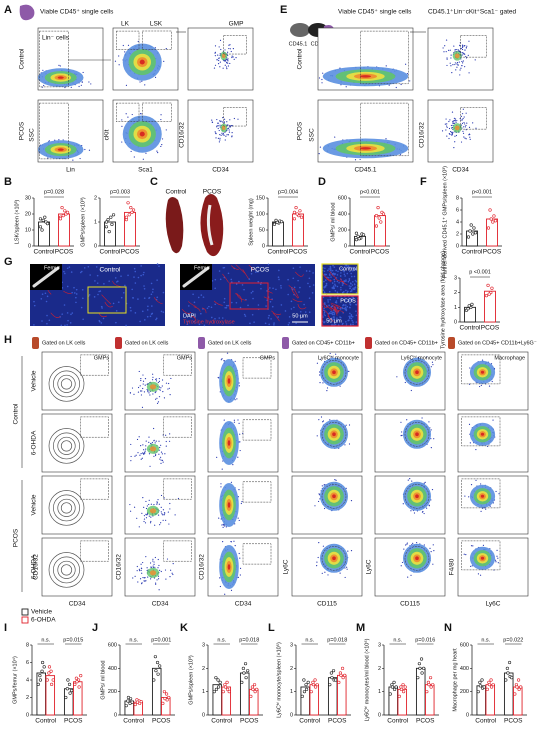  Describe the element at coordinates (379, 645) in the screenshot. I see `y-tick-label: 3` at that location.